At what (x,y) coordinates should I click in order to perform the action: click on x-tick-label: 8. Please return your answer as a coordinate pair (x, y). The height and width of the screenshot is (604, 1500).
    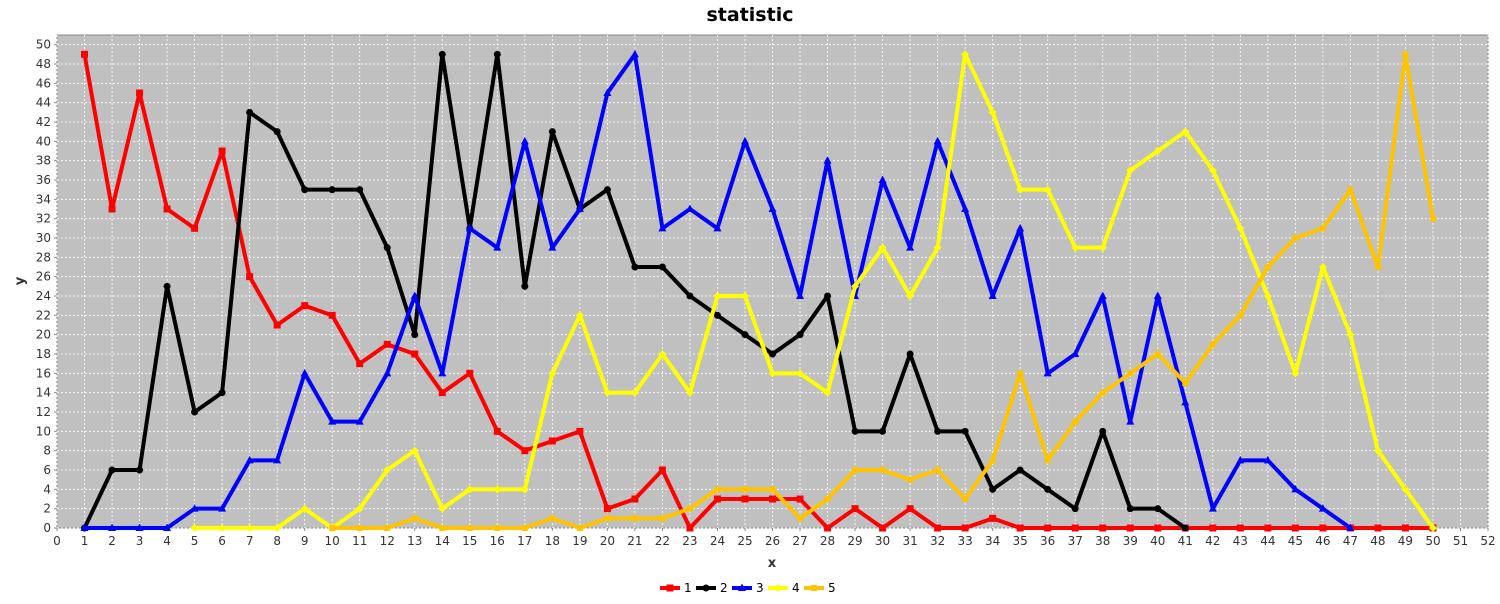
    Looking at the image, I should click on (277, 541).